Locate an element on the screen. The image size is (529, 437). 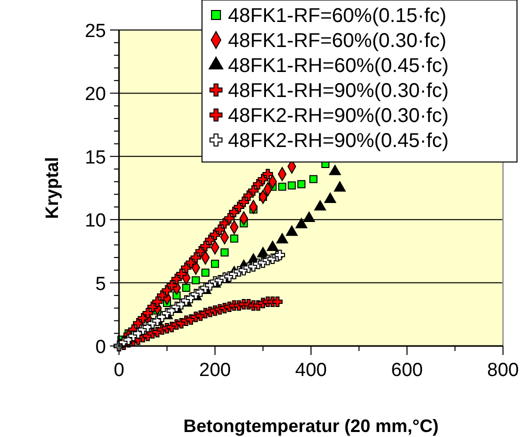
legend-label: 48FK2-RH=90%(0.30·fc) is located at coordinates (338, 116).